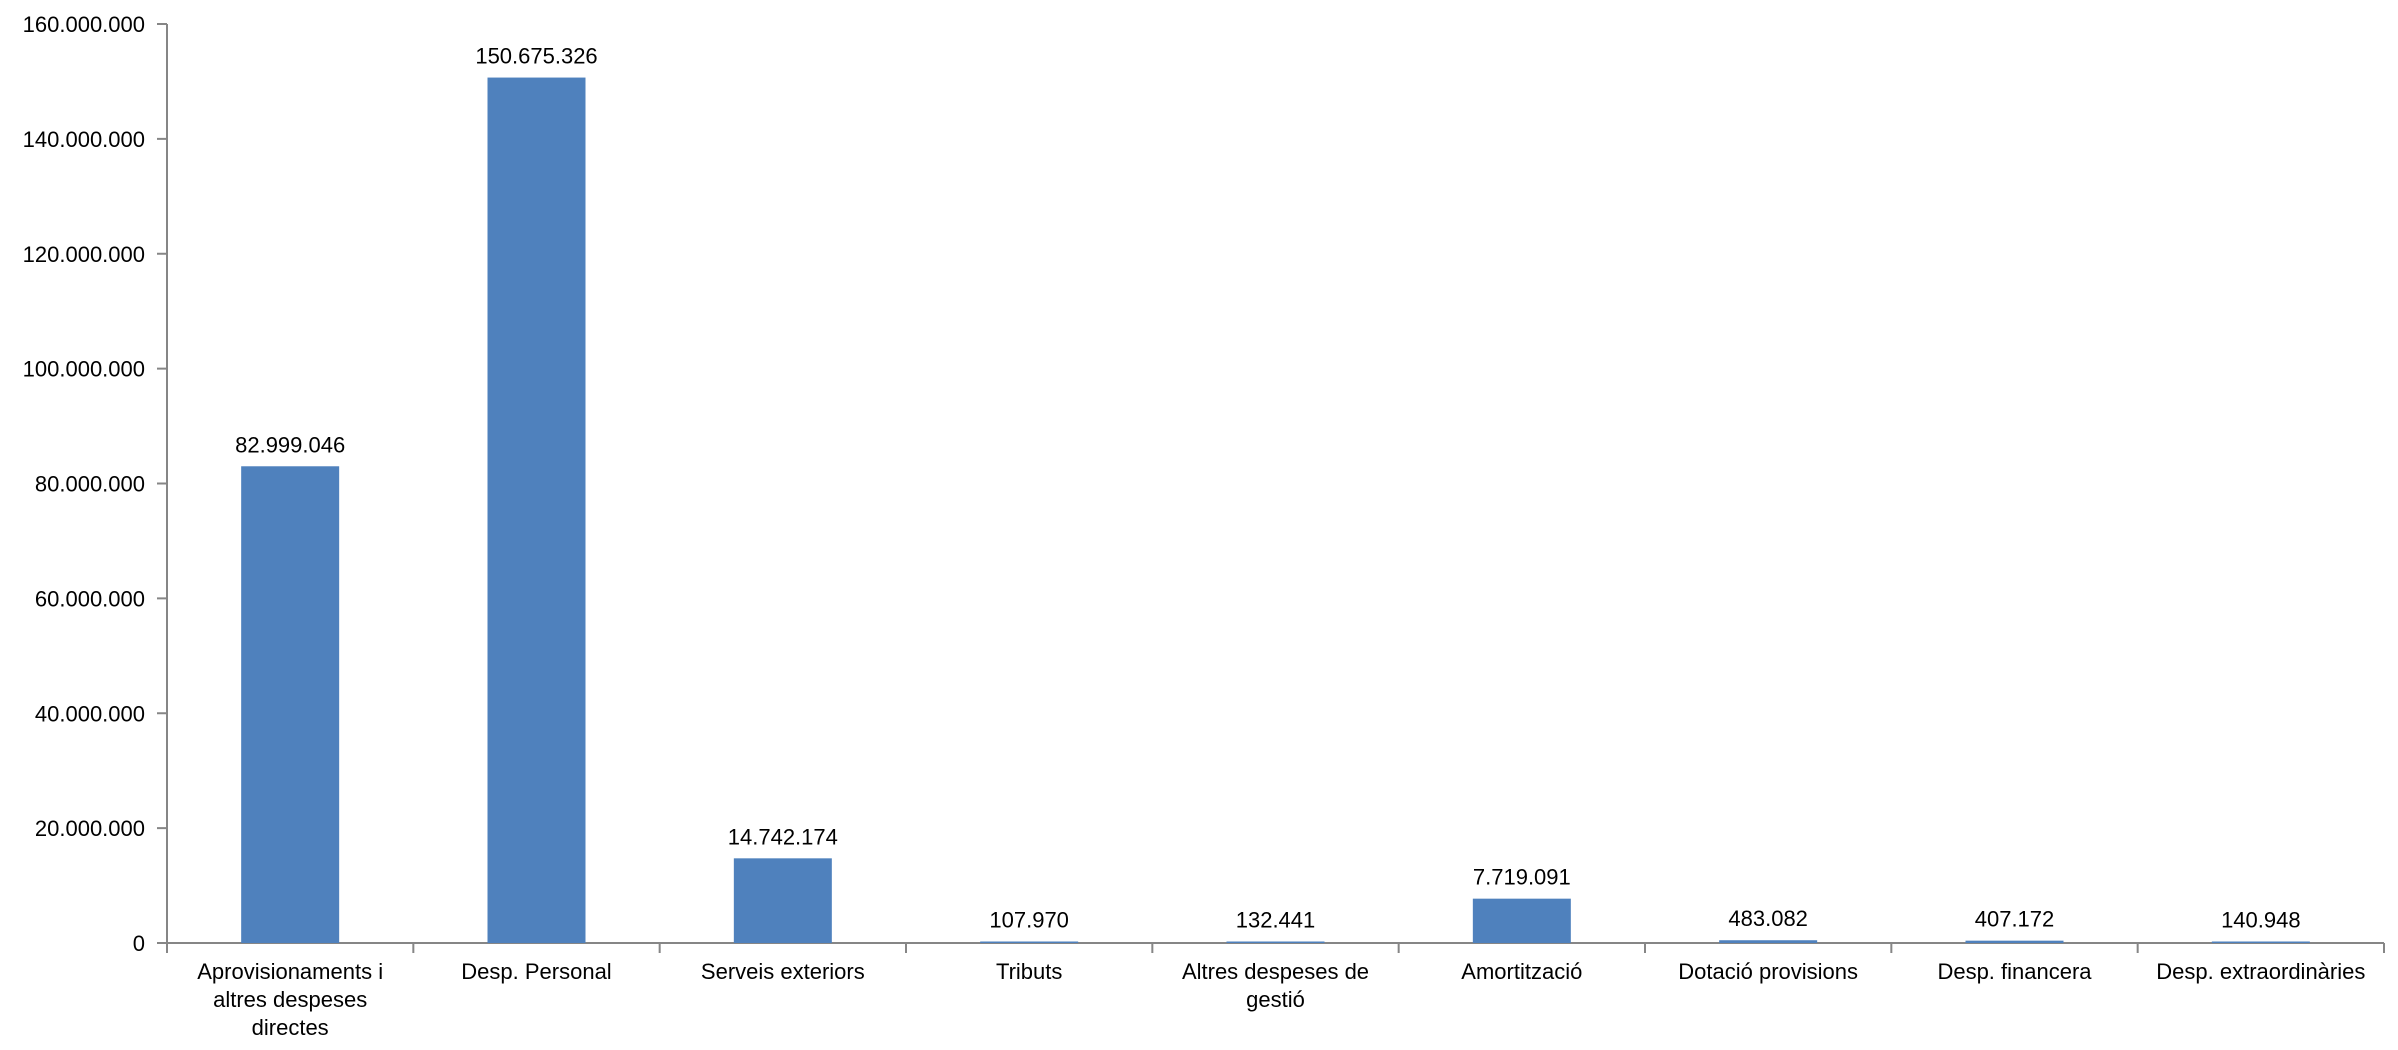 The image size is (2398, 1050). Describe the element at coordinates (290, 971) in the screenshot. I see `category-label-line: Aprovisionaments i` at that location.